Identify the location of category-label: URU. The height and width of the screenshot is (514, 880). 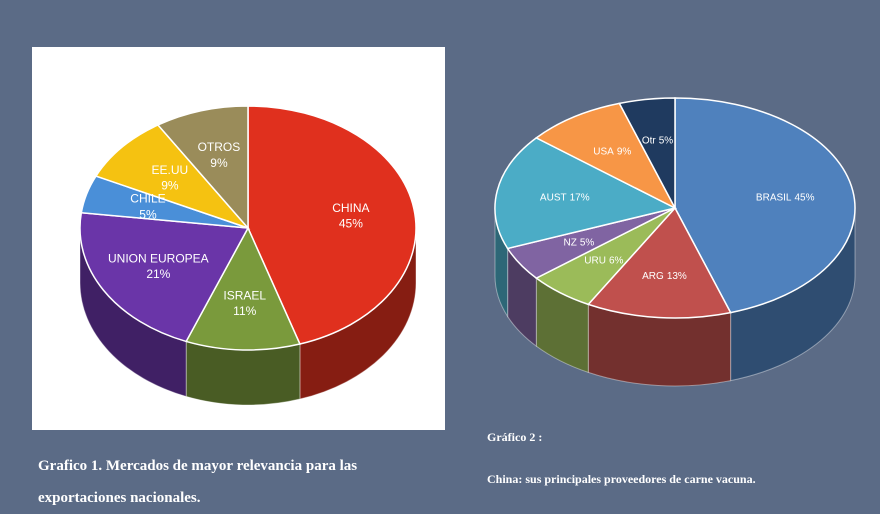
(595, 260).